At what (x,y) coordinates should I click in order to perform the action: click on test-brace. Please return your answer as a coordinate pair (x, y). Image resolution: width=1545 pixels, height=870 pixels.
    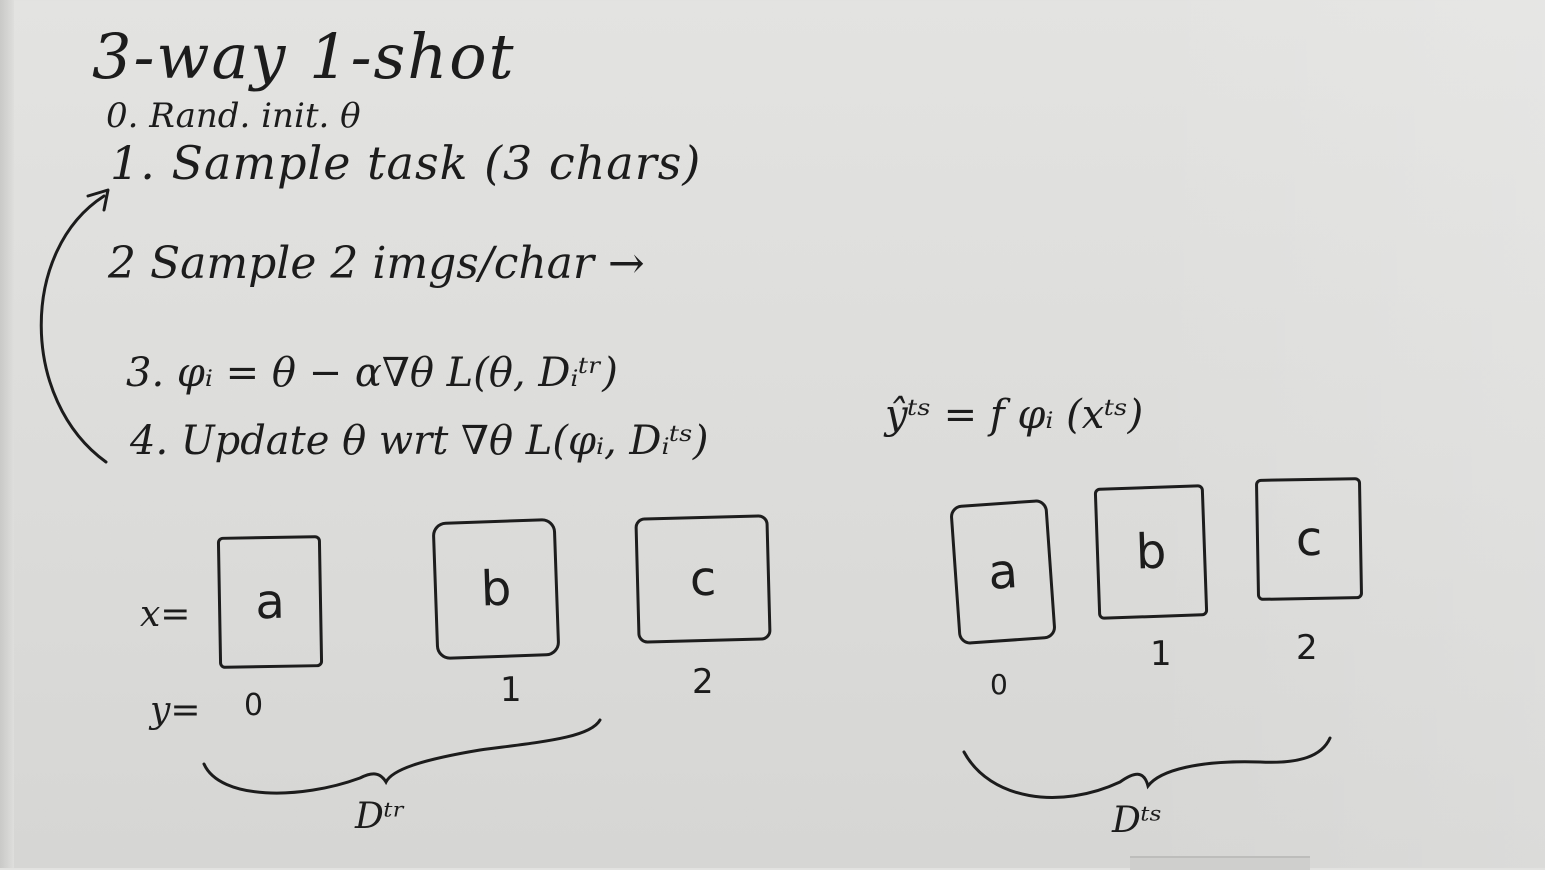
    Looking at the image, I should click on (1147, 767).